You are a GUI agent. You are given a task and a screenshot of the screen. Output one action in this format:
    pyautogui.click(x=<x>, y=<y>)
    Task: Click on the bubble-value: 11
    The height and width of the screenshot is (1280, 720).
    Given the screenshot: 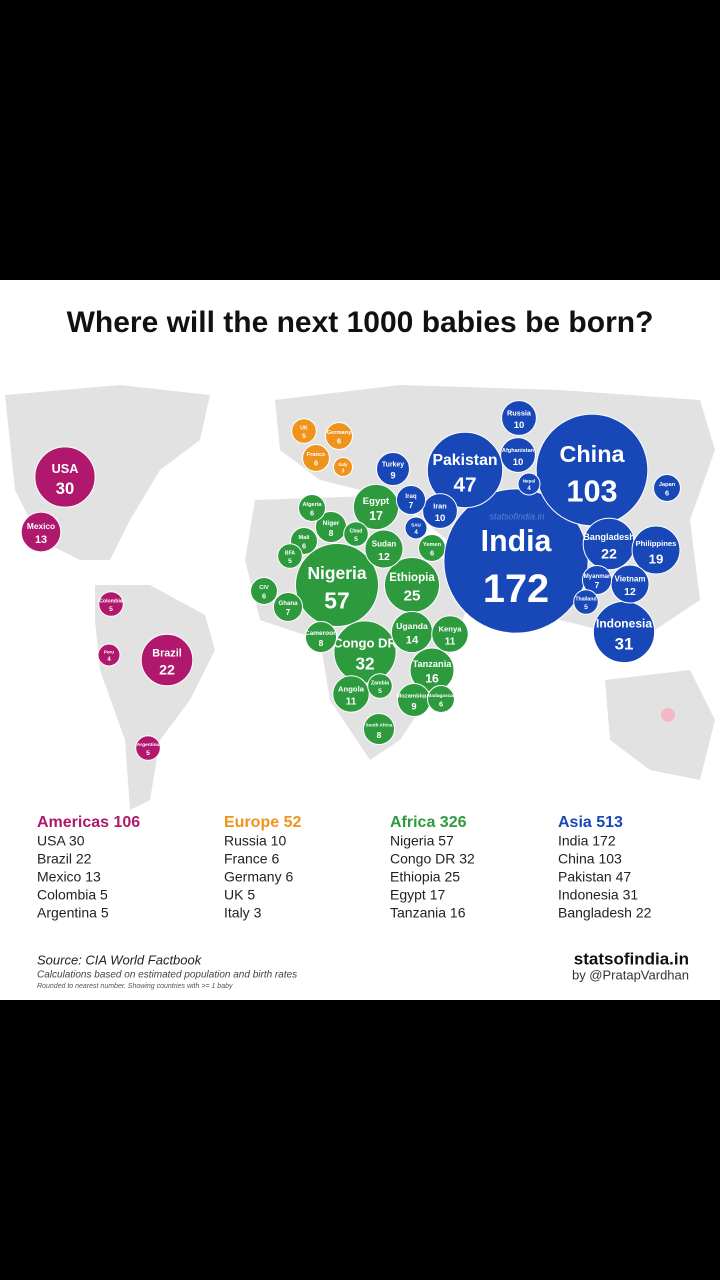 What is the action you would take?
    pyautogui.click(x=450, y=641)
    